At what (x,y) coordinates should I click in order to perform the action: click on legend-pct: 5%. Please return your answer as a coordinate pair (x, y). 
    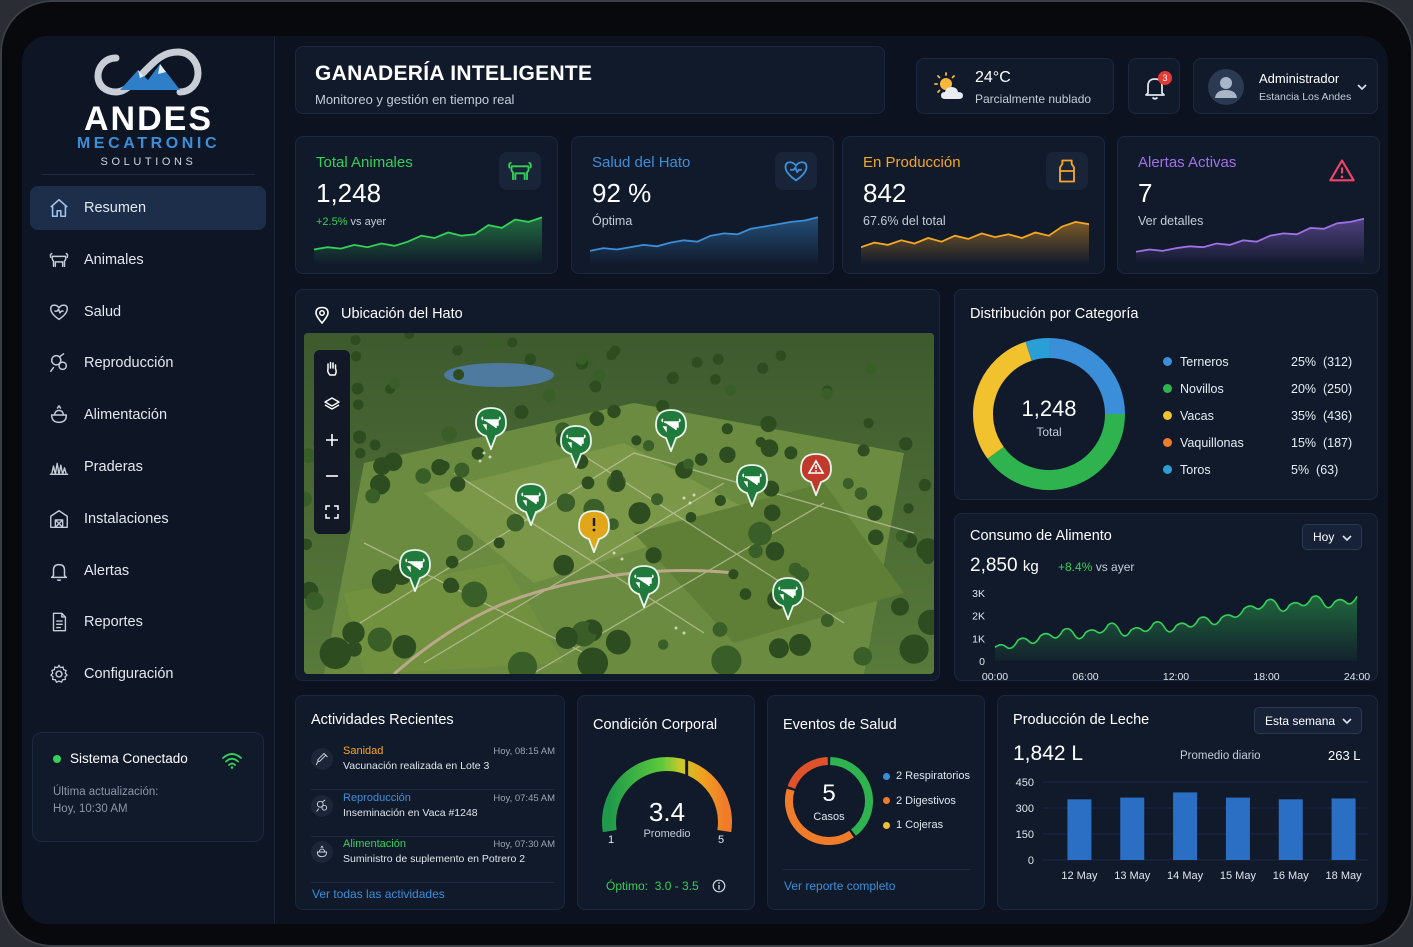
    Looking at the image, I should click on (1300, 469).